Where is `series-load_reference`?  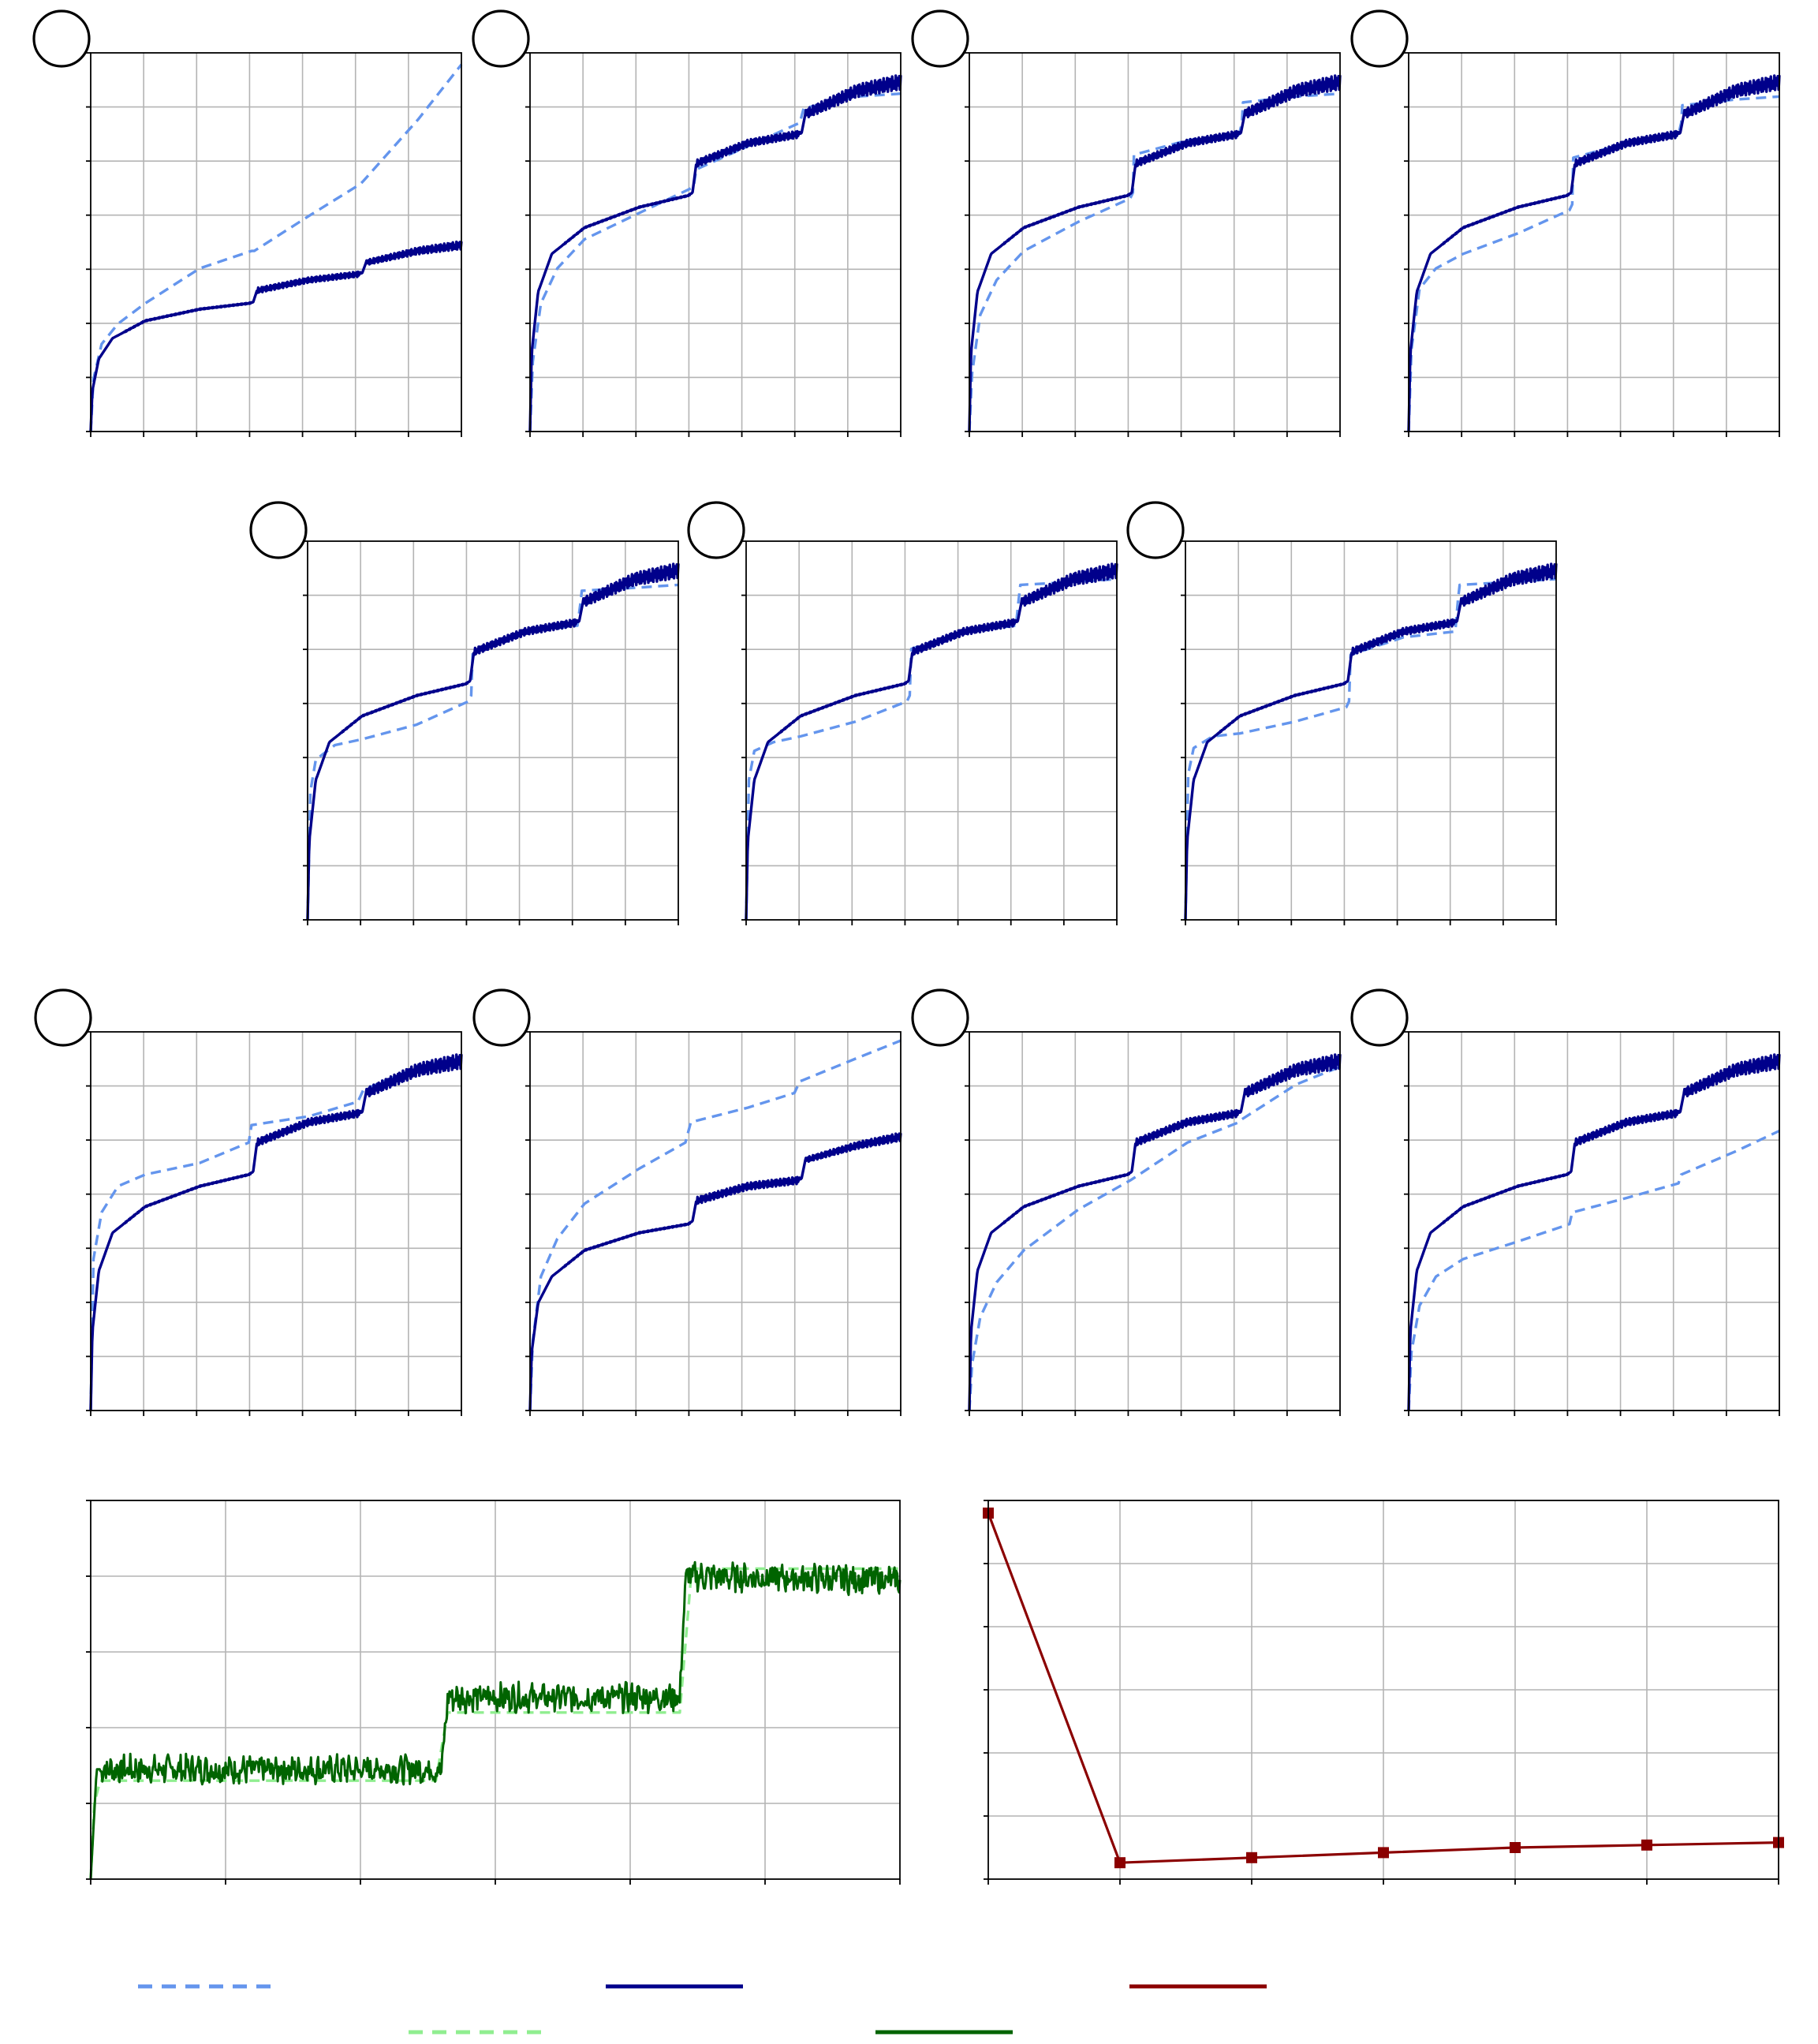 series-load_reference is located at coordinates (494, 1723).